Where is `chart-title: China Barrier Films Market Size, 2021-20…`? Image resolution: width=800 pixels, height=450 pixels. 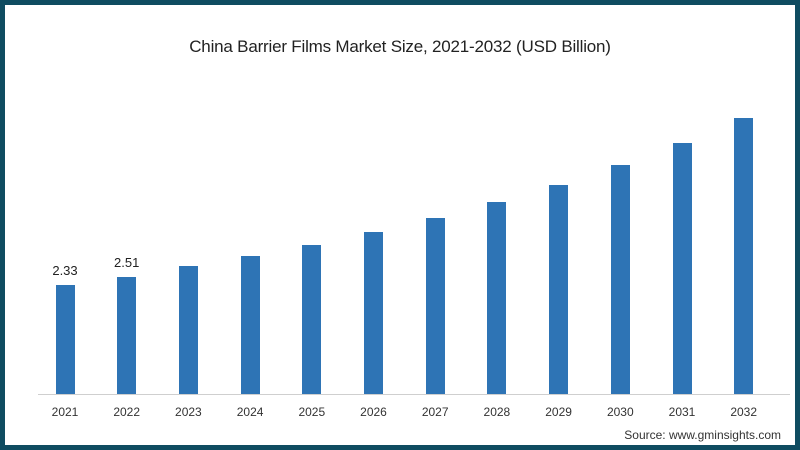
chart-title: China Barrier Films Market Size, 2021-20… is located at coordinates (400, 46).